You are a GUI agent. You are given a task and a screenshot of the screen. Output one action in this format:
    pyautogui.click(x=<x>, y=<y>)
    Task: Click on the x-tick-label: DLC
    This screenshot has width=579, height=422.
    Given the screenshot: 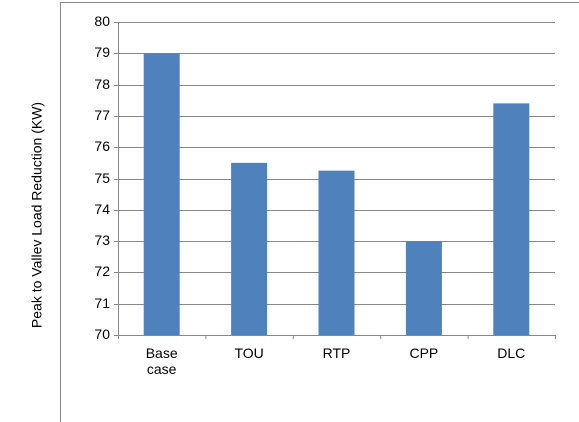 What is the action you would take?
    pyautogui.click(x=511, y=353)
    